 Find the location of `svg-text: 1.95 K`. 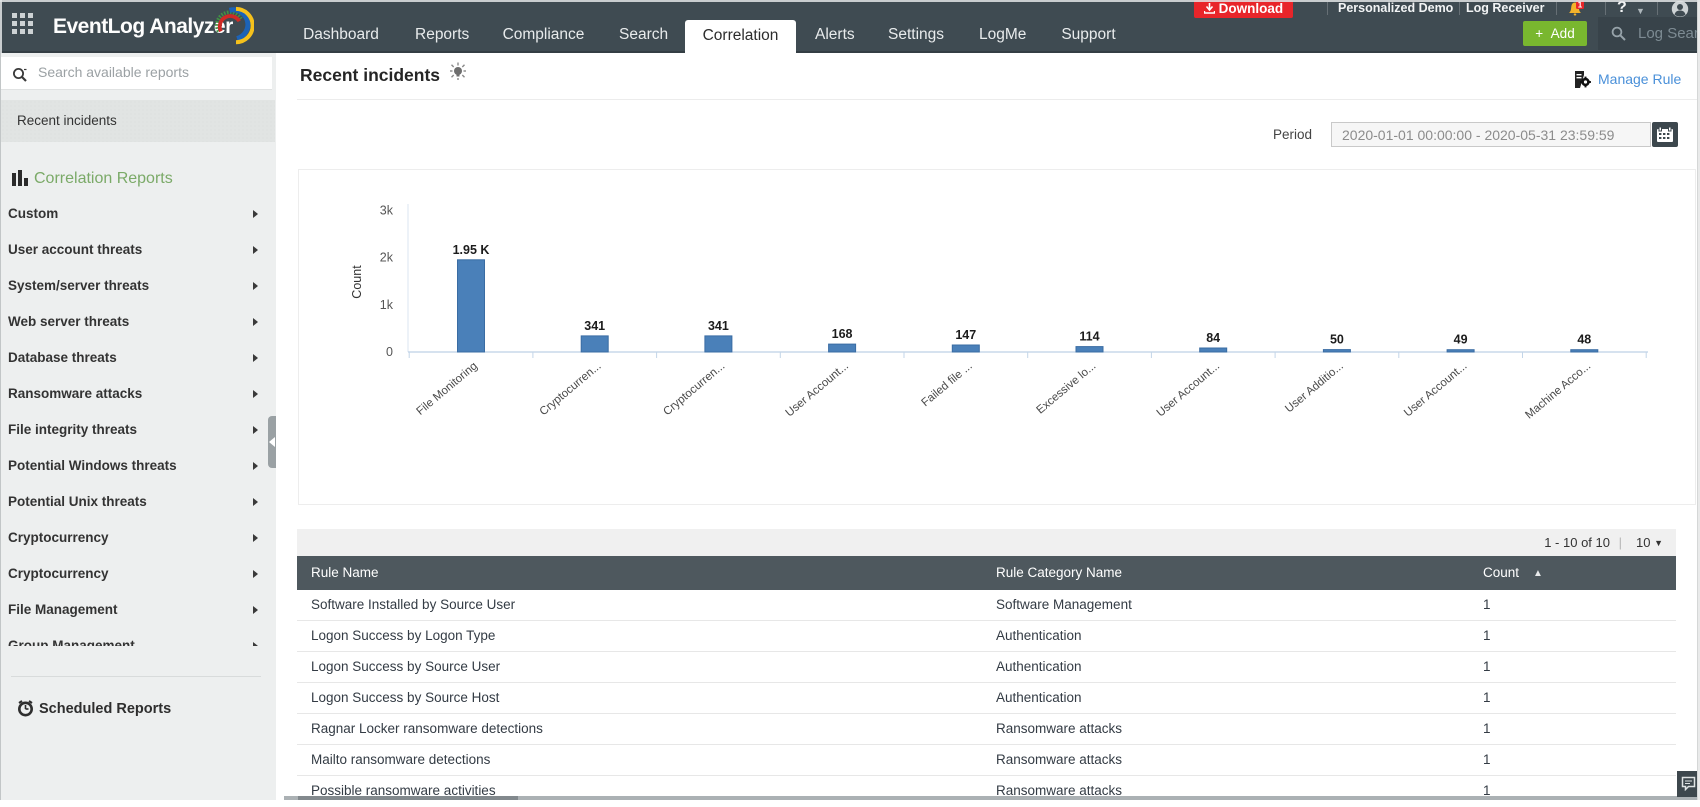

svg-text: 1.95 K is located at coordinates (471, 250).